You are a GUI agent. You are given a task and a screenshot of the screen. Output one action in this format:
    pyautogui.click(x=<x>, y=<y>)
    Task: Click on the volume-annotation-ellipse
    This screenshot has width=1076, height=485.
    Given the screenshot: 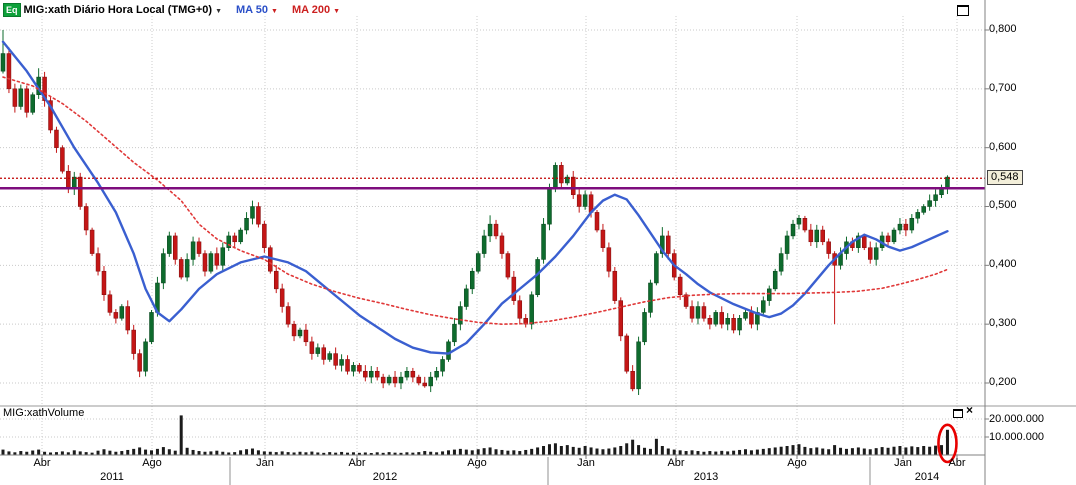 What is the action you would take?
    pyautogui.click(x=947, y=443)
    